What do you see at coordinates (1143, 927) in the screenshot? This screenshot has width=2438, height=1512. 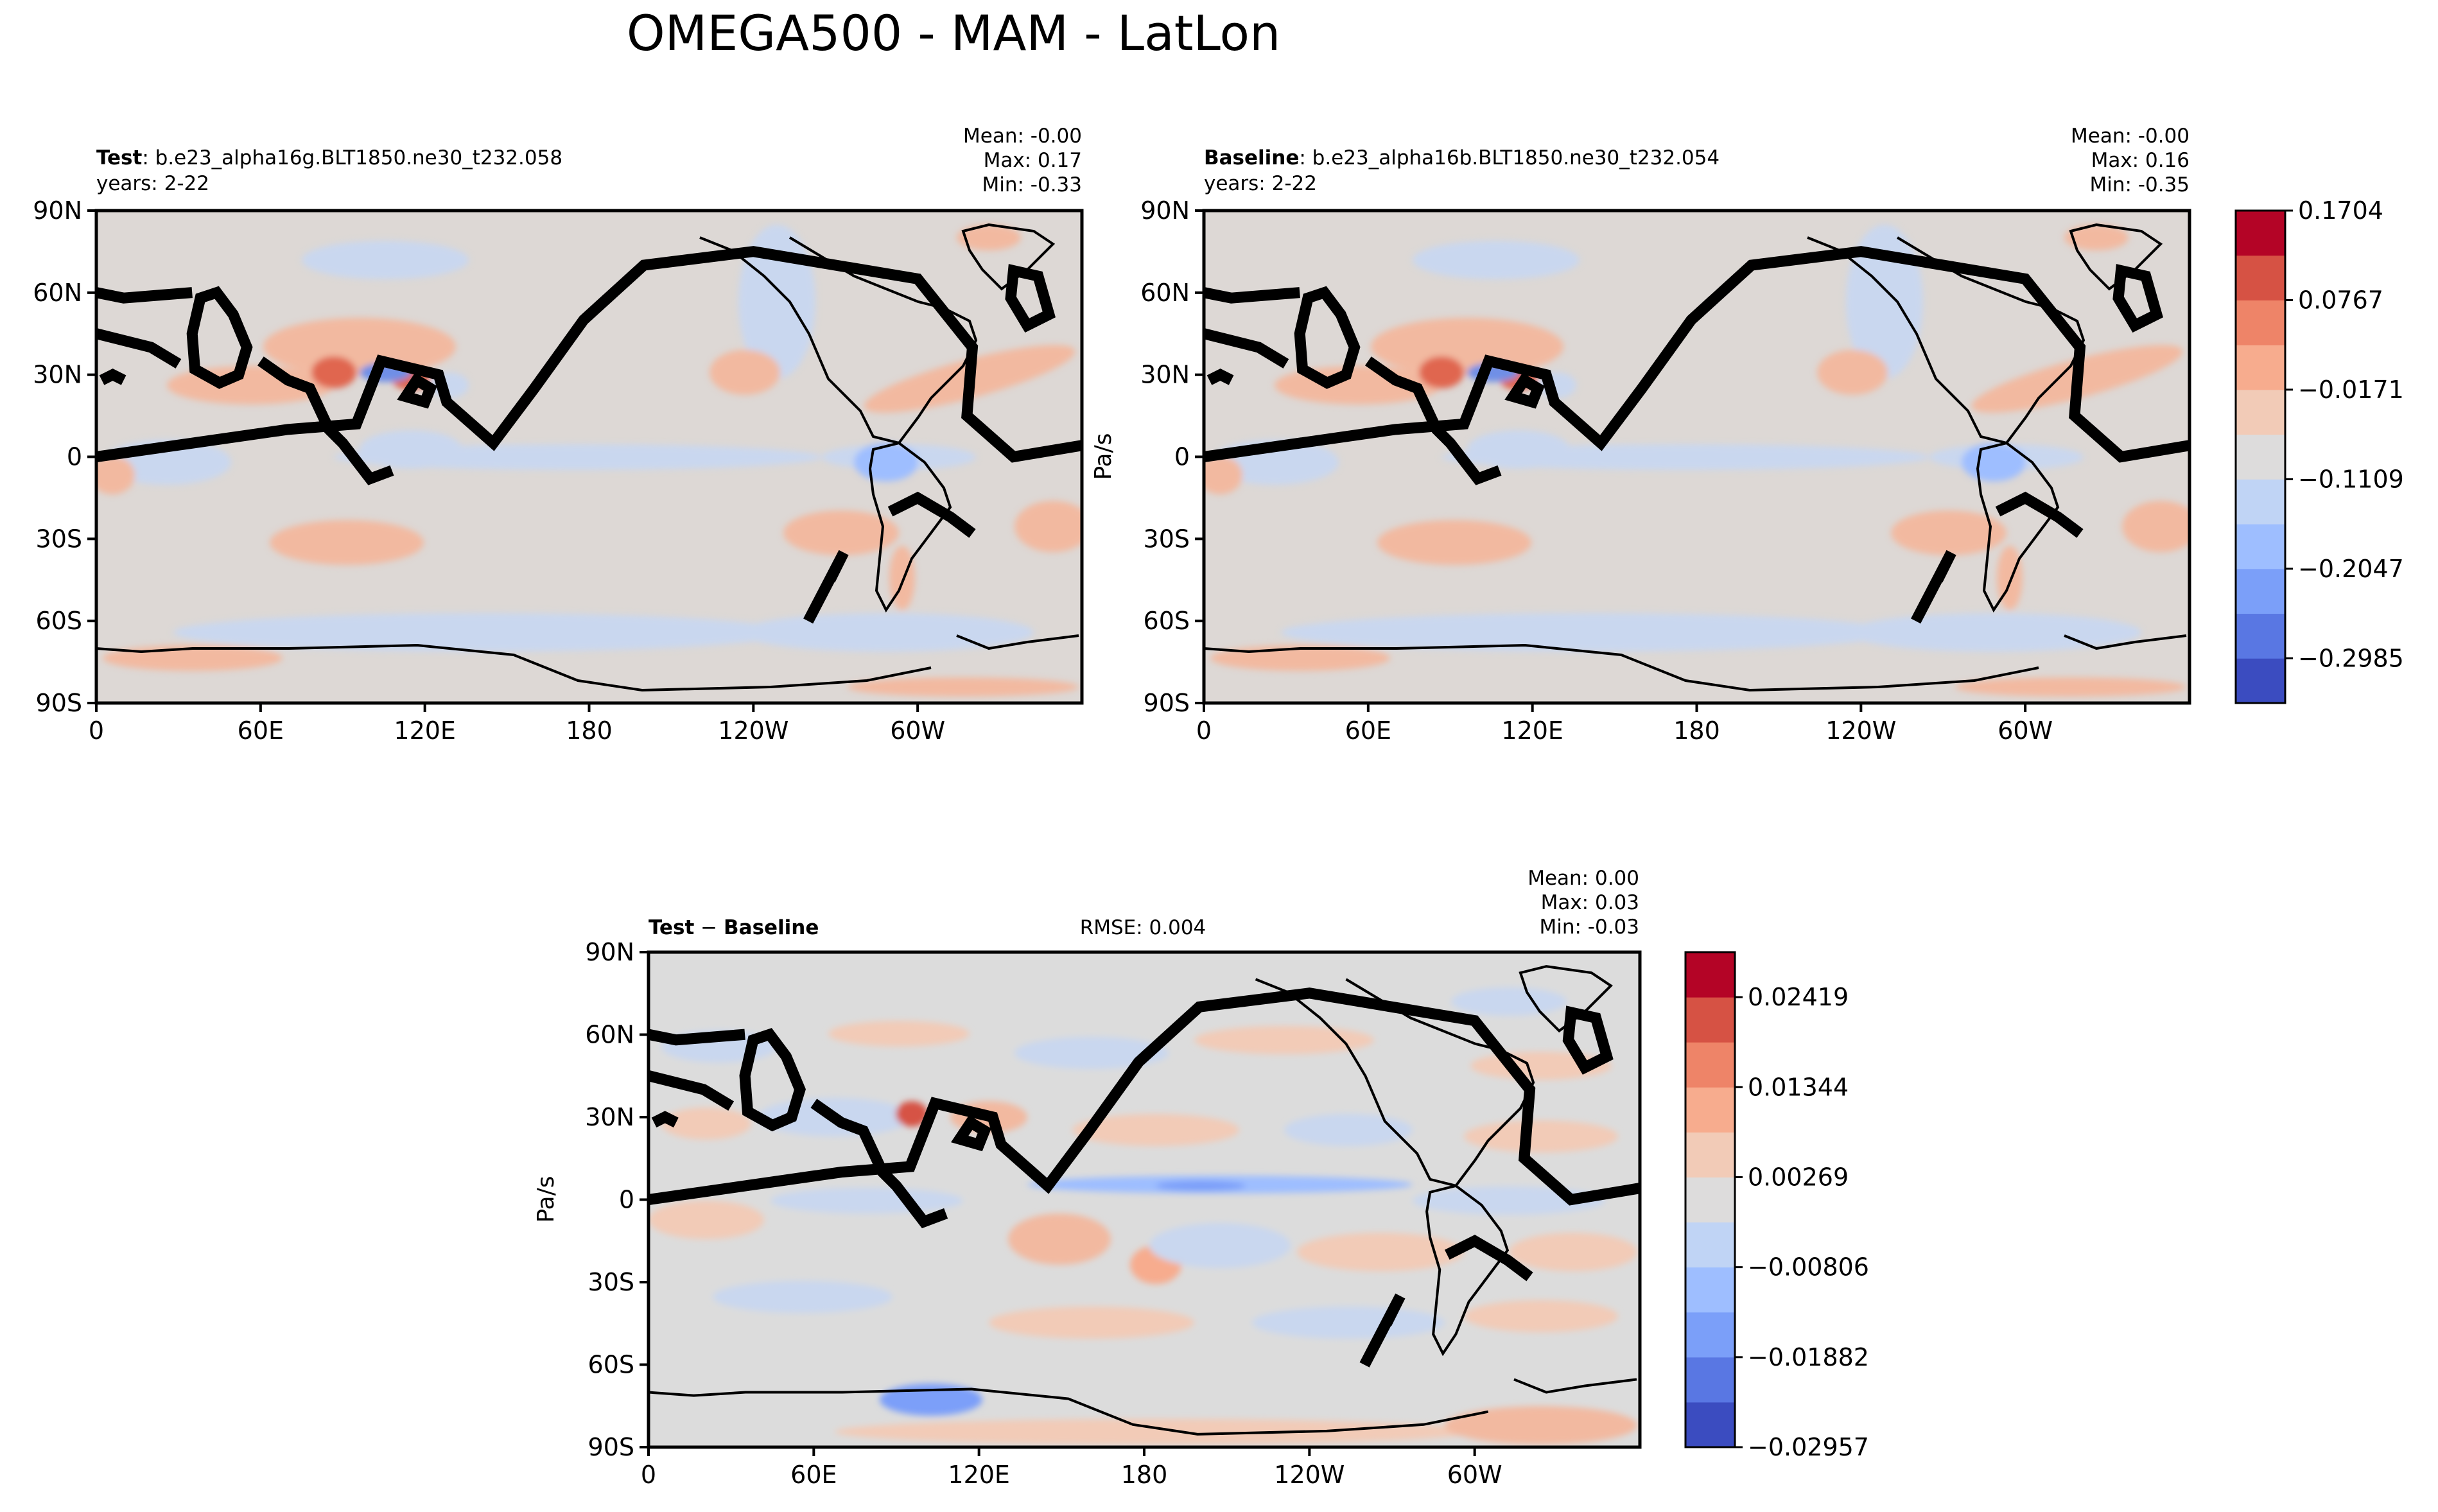 I see `panel-diff-rmse: RMSE: 0.004` at bounding box center [1143, 927].